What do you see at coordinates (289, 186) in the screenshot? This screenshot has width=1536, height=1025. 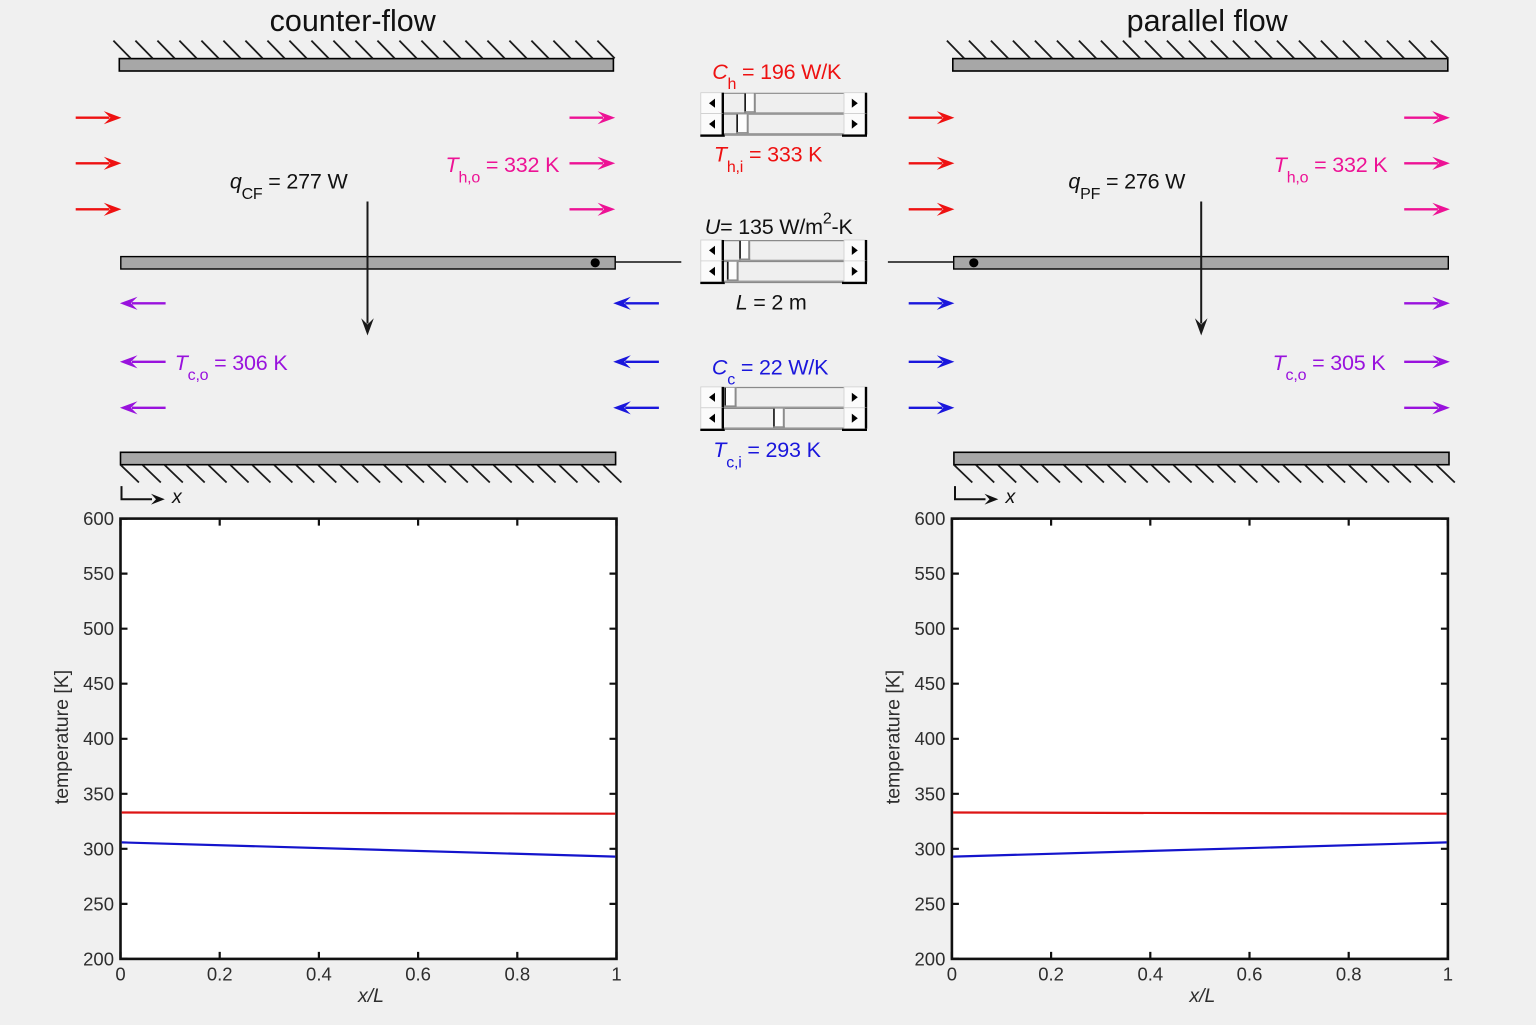 I see `svg-text: qCF​ = 277 W` at bounding box center [289, 186].